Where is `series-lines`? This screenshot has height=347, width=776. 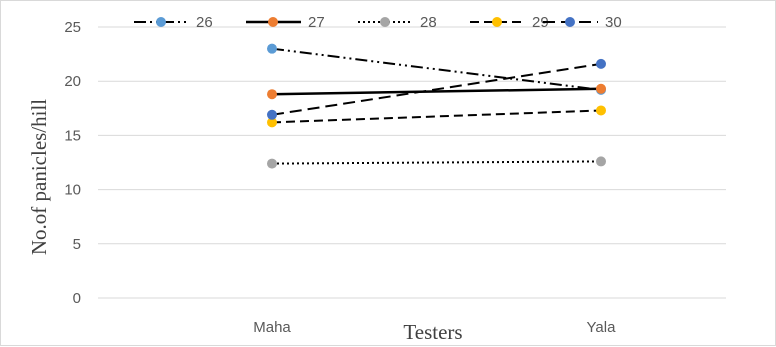
series-lines is located at coordinates (436, 106).